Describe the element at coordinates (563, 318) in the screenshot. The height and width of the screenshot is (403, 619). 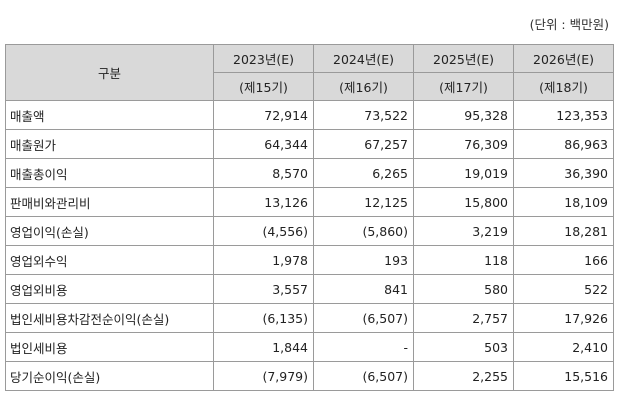
I see `row-value: 17,926` at that location.